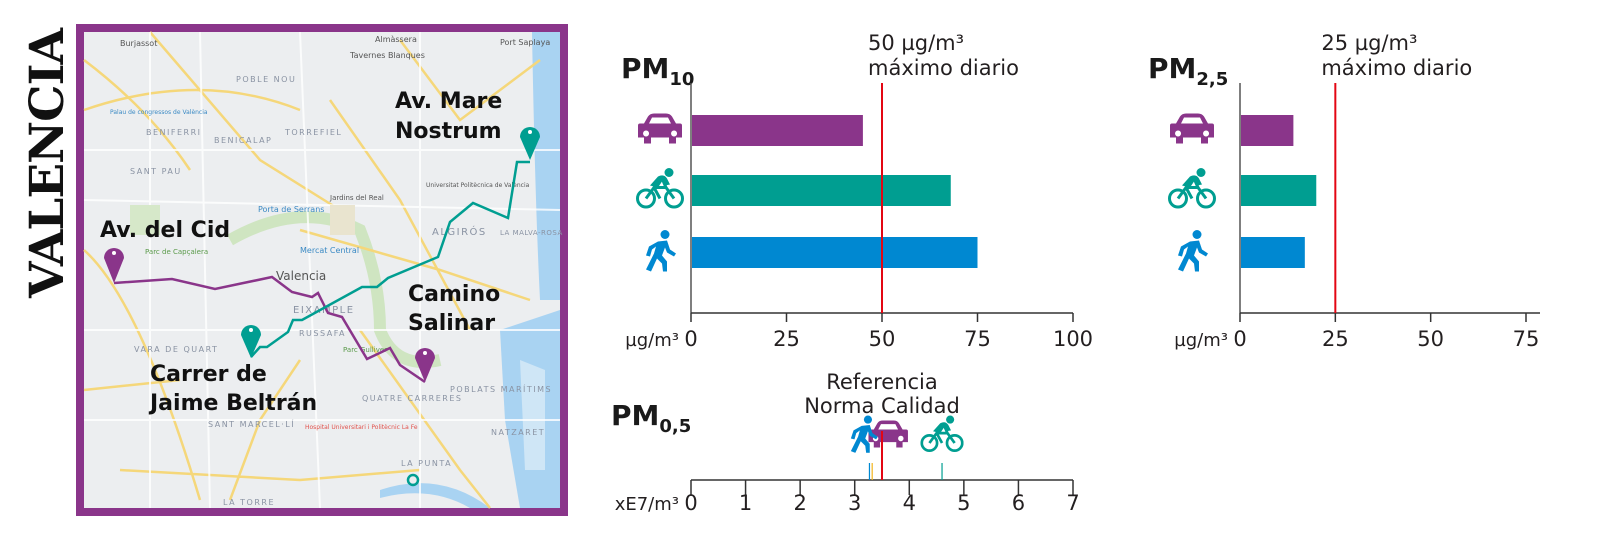  I want to click on district-label: POBLATS MARÍTIMS, so click(501, 388).